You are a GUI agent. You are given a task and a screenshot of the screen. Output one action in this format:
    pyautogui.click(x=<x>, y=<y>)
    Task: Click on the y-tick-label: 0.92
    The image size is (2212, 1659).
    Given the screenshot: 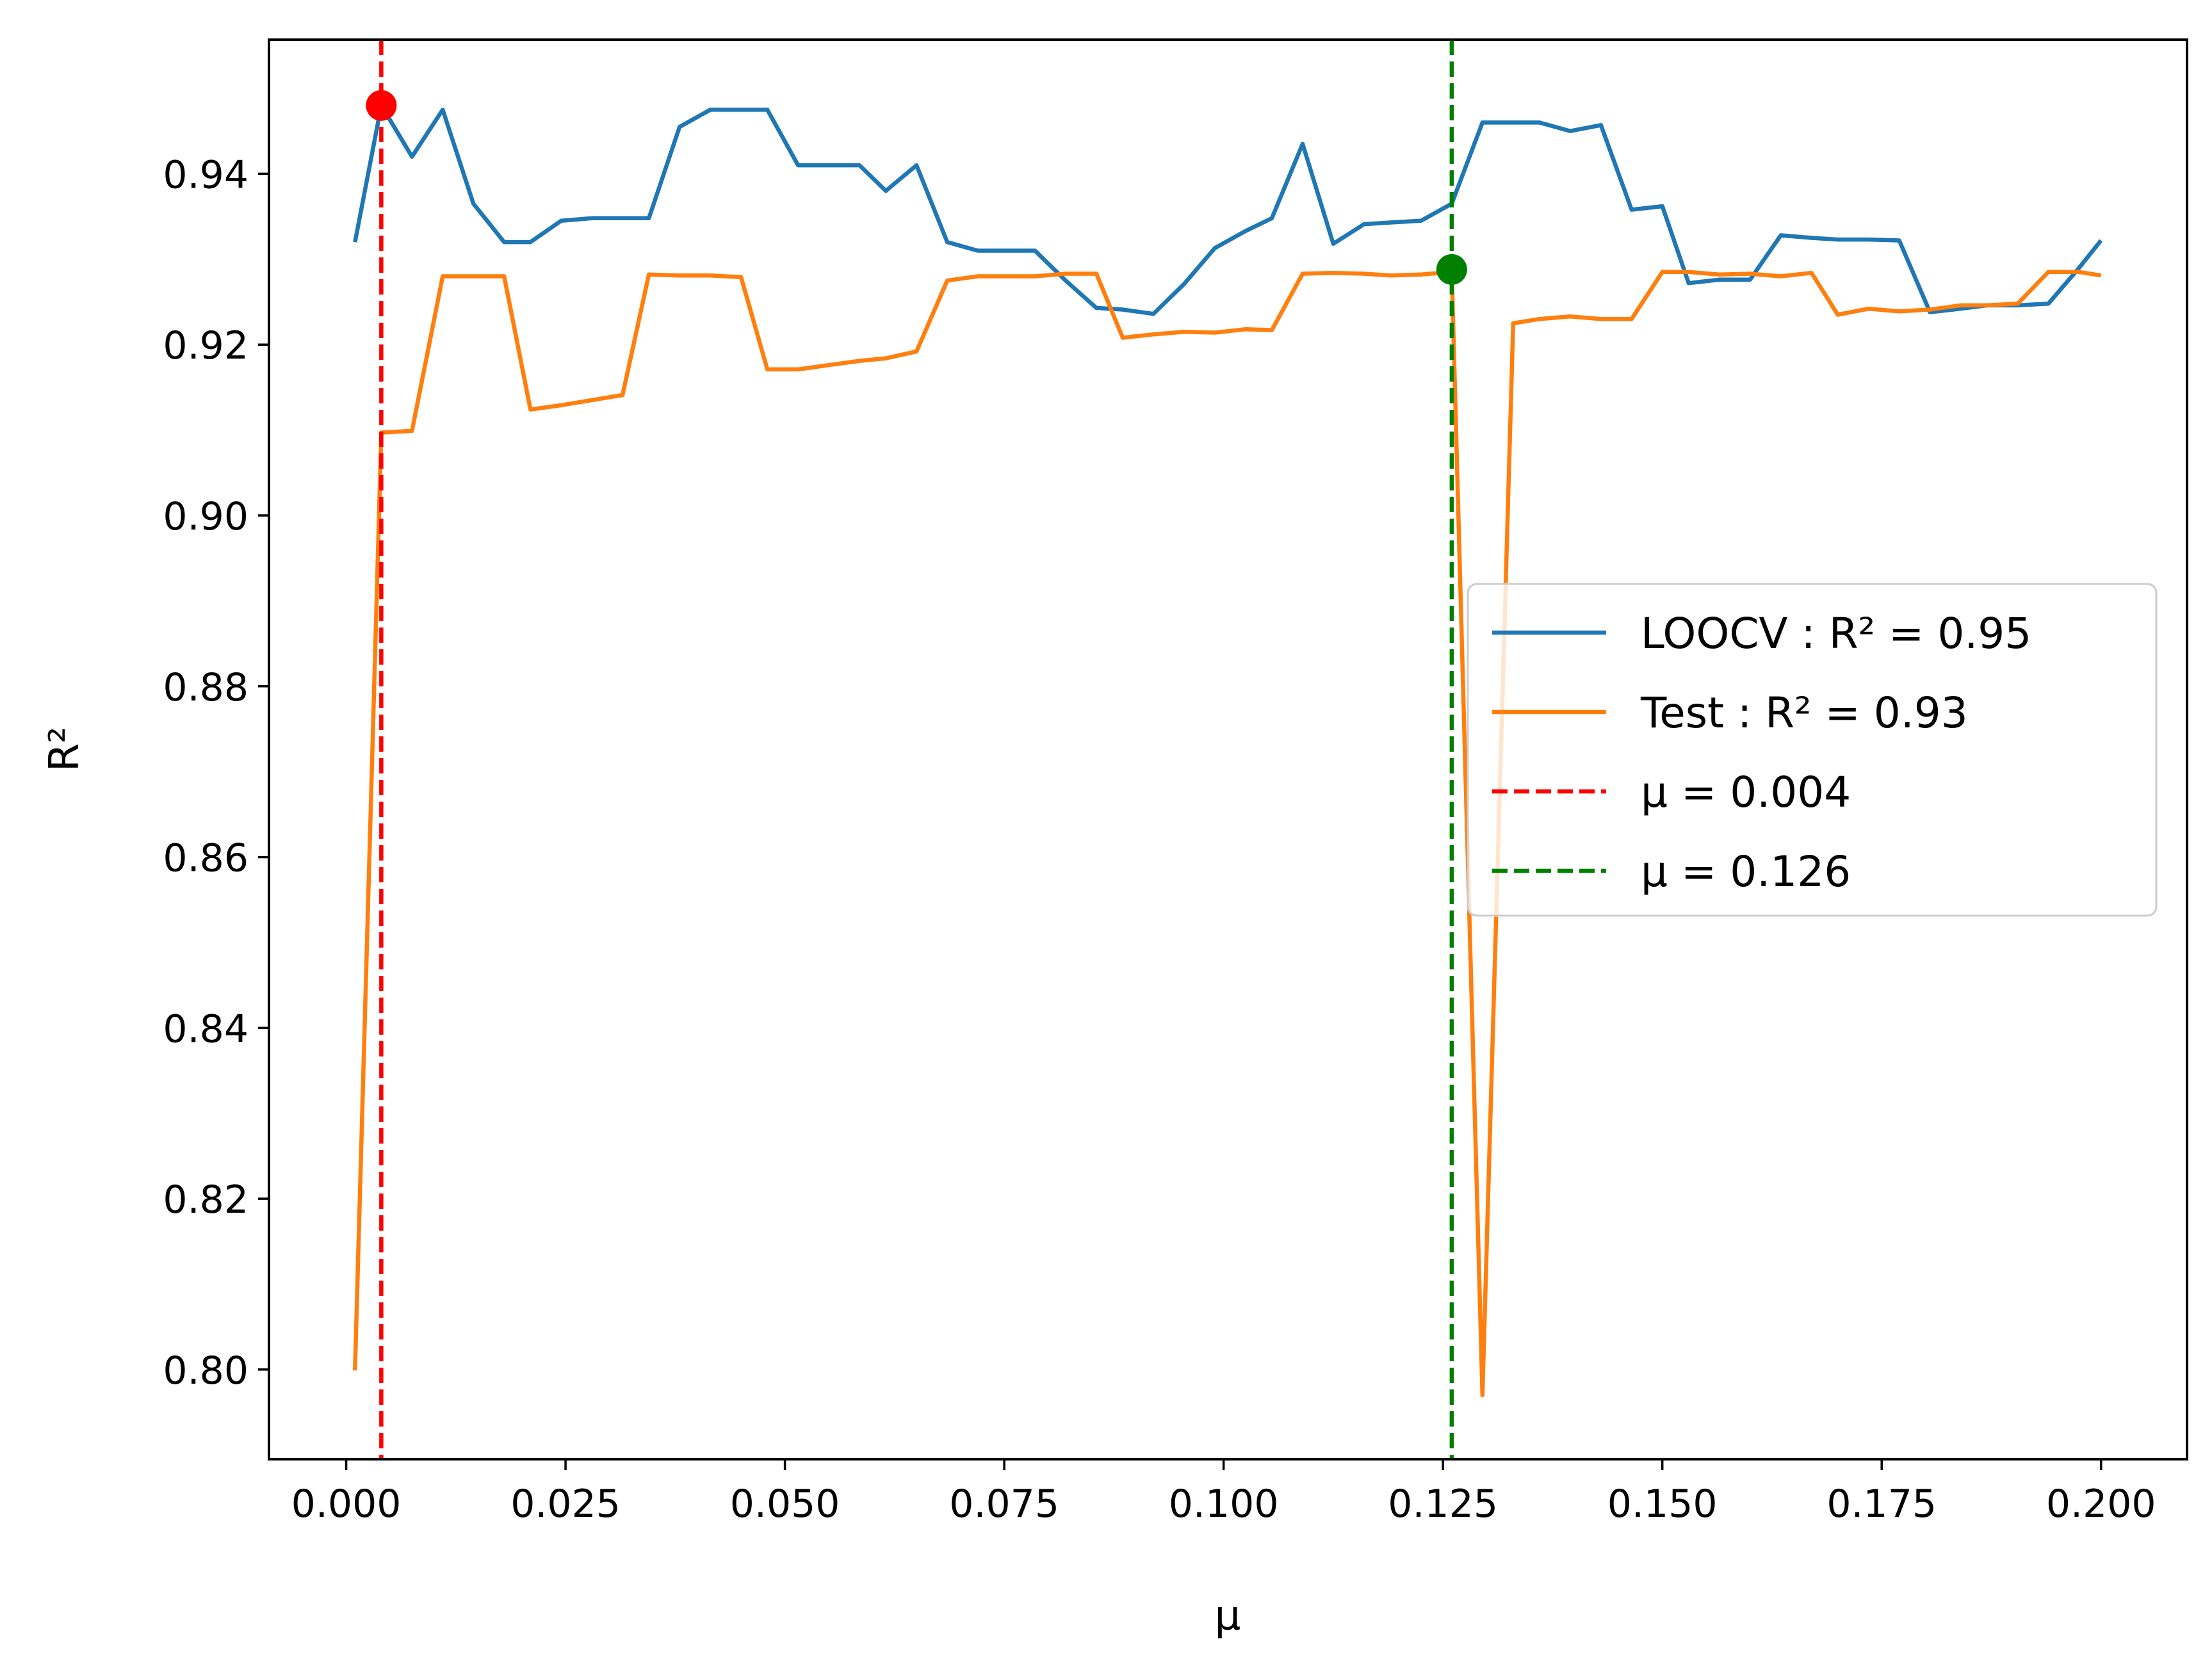 What is the action you would take?
    pyautogui.click(x=205, y=345)
    